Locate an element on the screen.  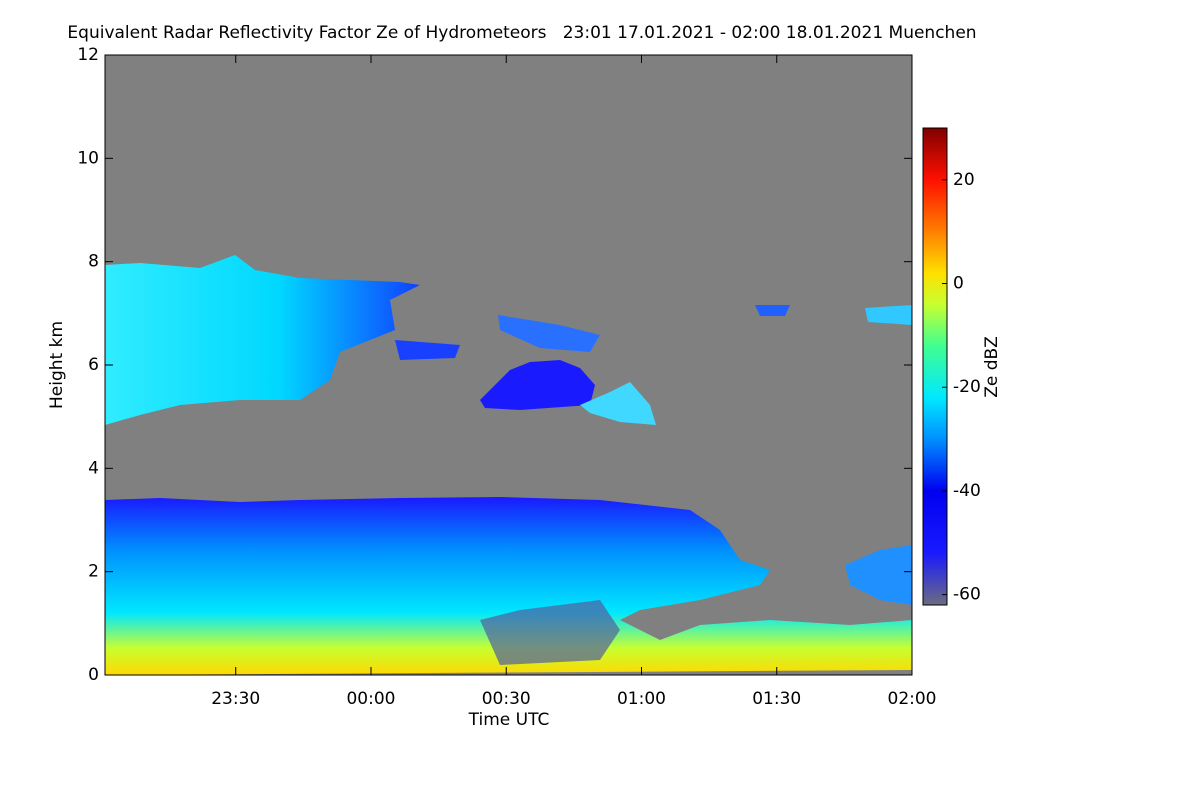
colorbar-tick-label: 20 is located at coordinates (964, 180).